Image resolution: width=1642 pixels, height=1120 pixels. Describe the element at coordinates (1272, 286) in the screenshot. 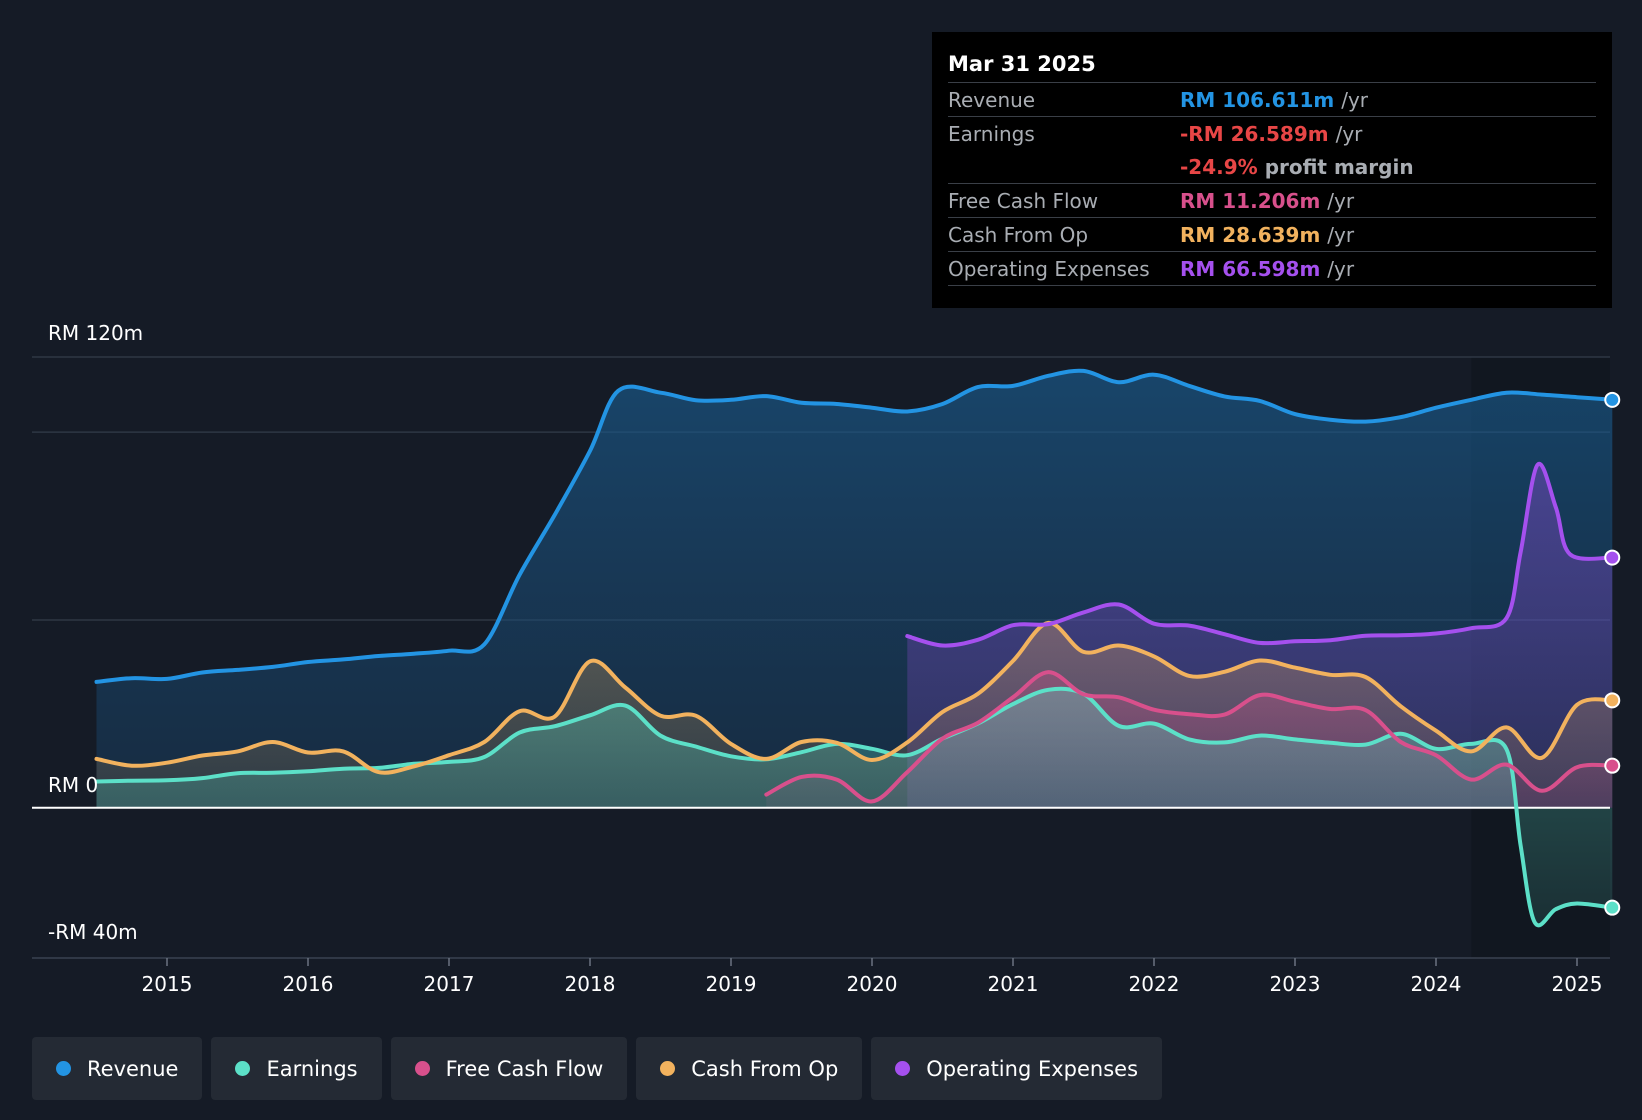

I see `tooltip-divider` at that location.